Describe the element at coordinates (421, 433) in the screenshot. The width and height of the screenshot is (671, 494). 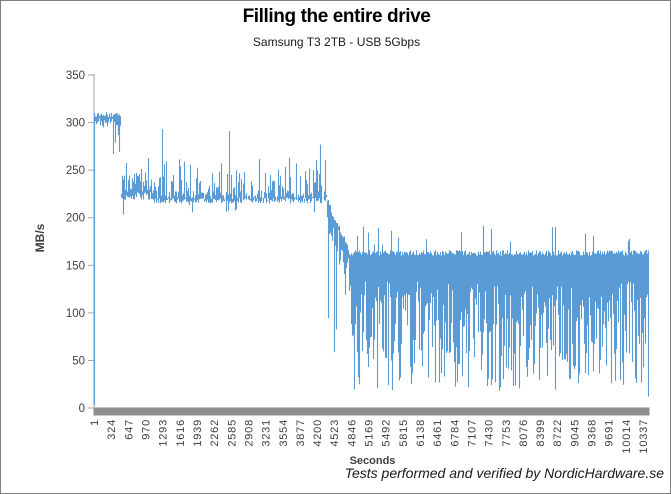
I see `x-tick-label: 6138` at that location.